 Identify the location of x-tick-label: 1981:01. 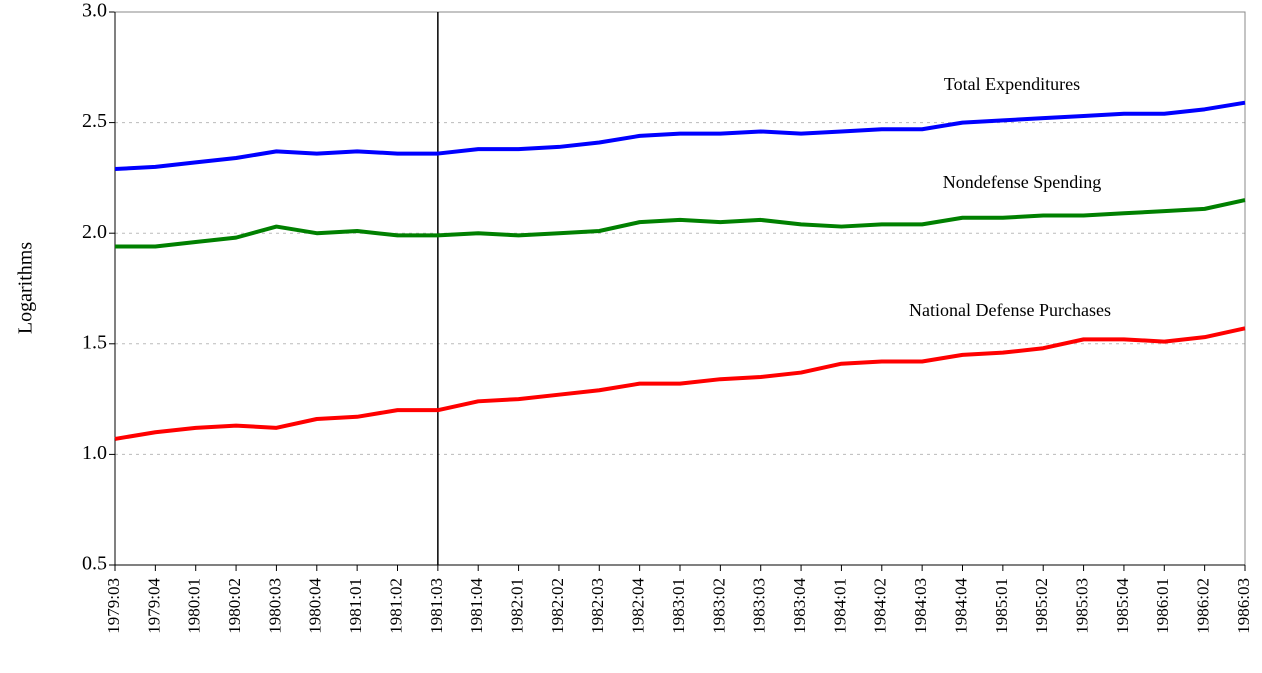
(355, 606).